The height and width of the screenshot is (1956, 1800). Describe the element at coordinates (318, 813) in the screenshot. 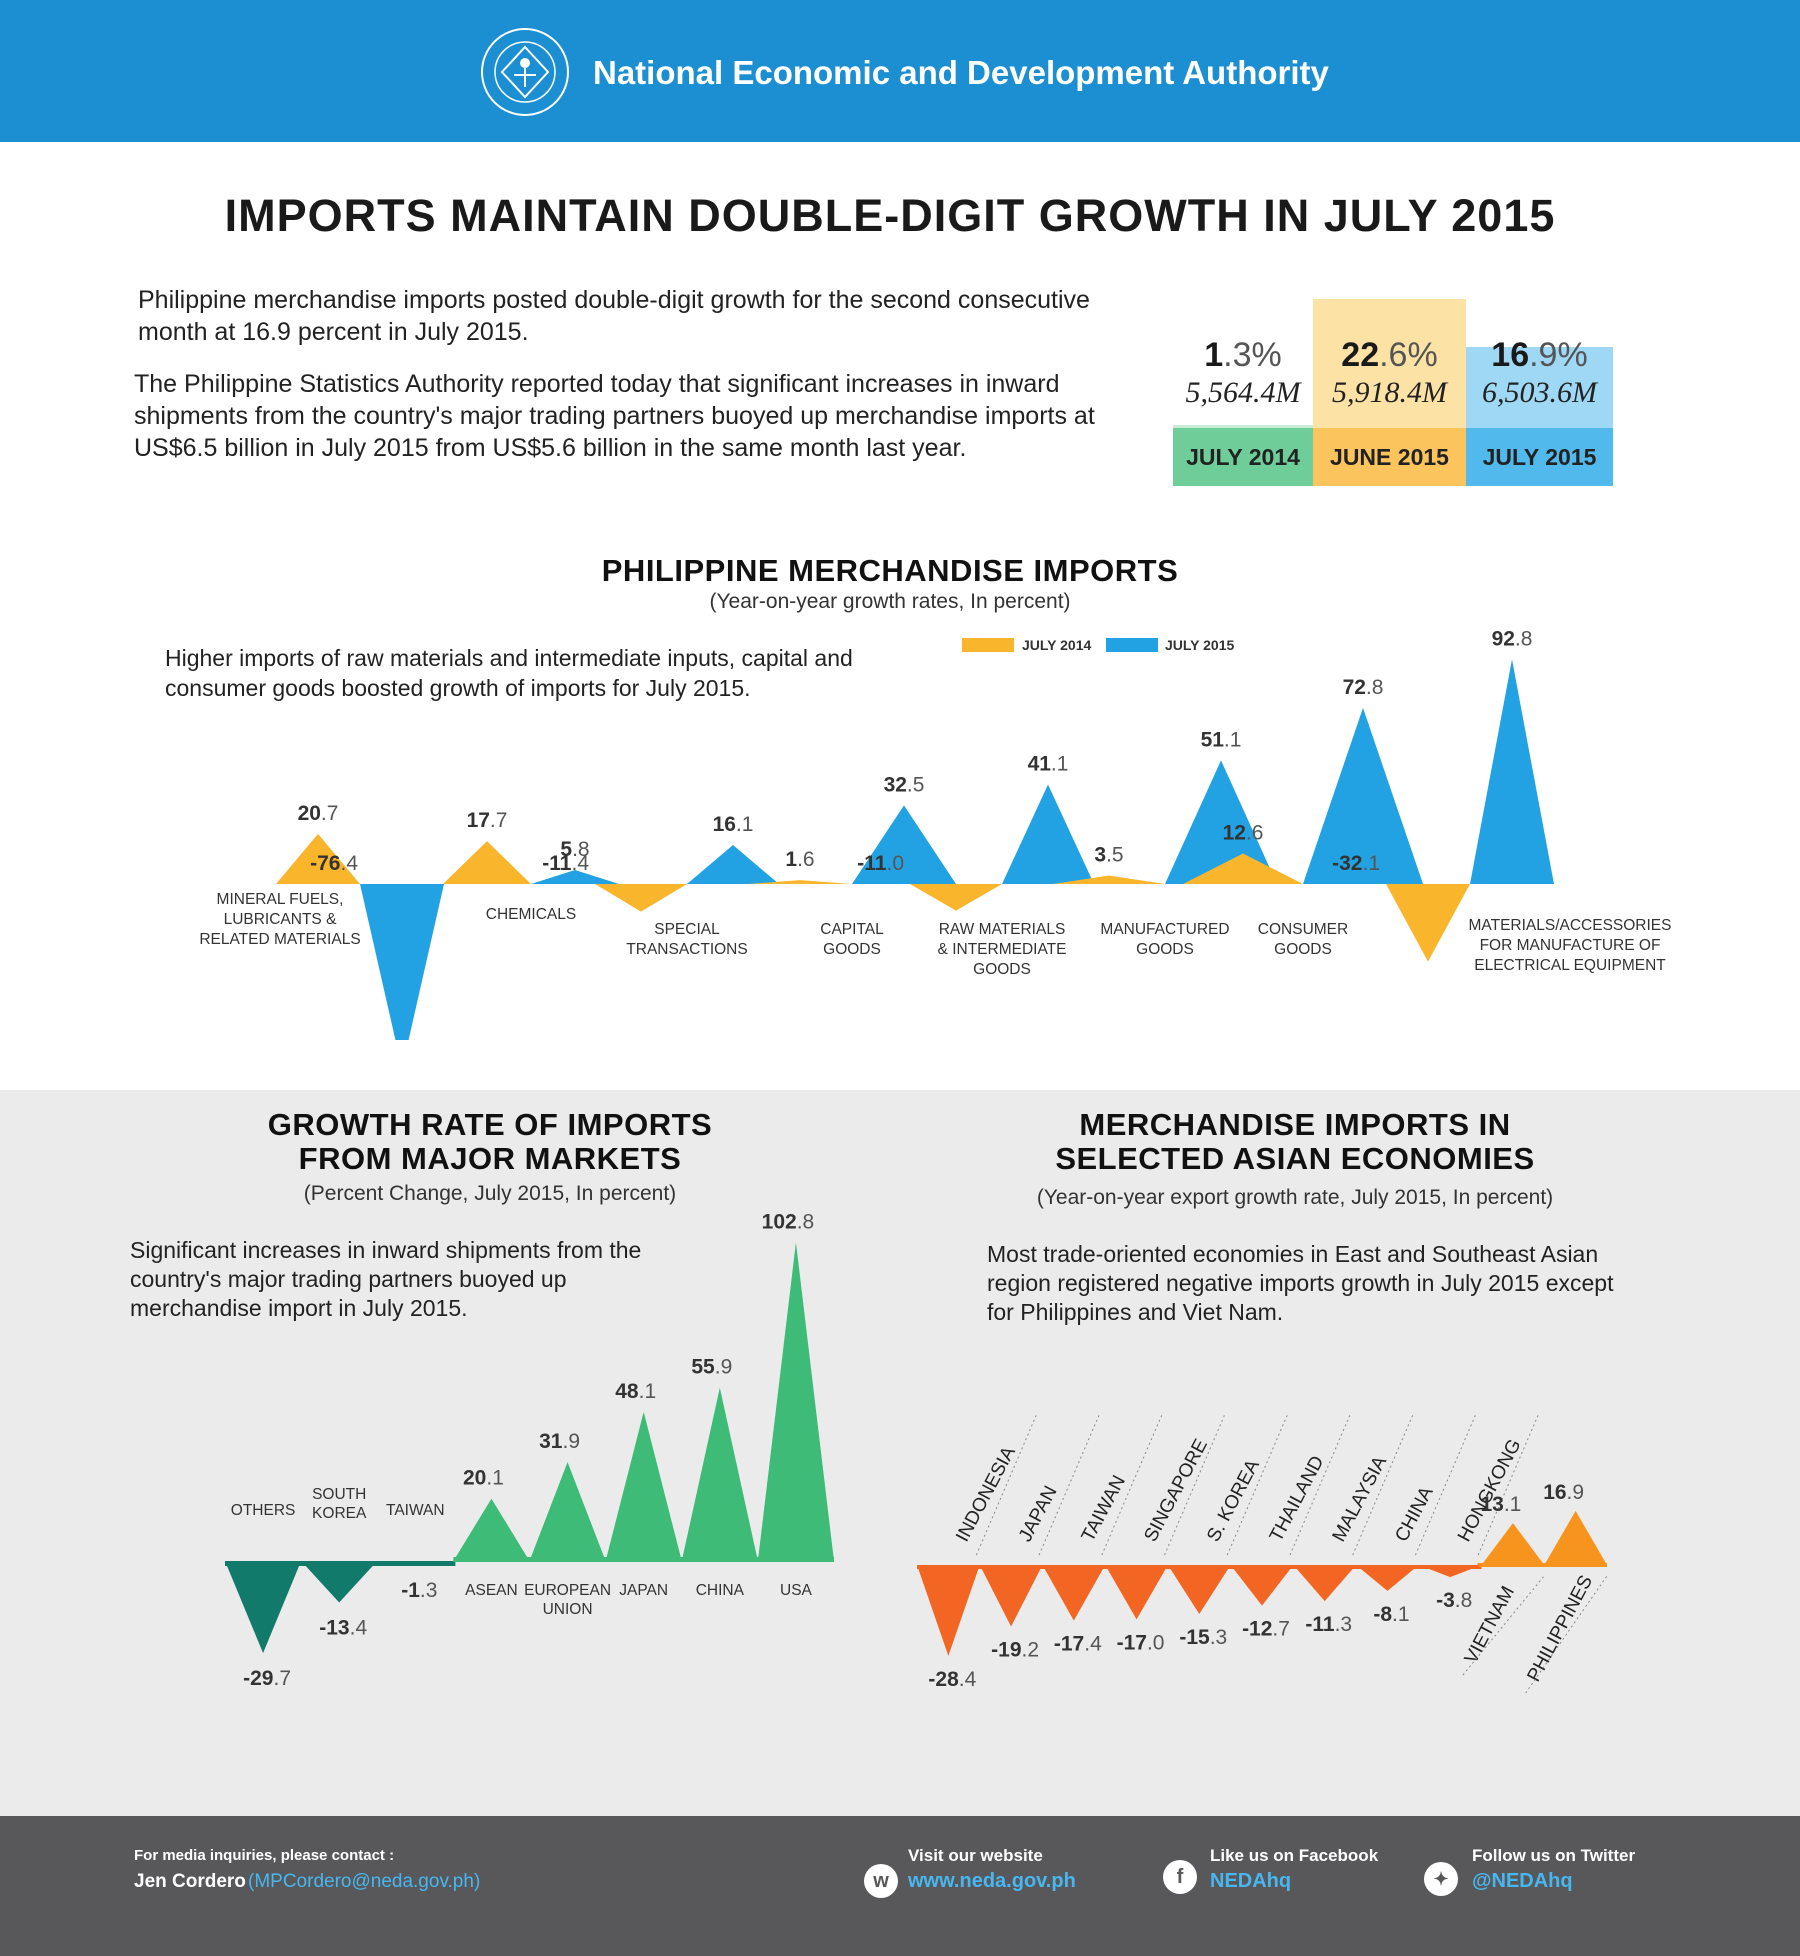

I see `value-label-july-2014: 20.7` at that location.